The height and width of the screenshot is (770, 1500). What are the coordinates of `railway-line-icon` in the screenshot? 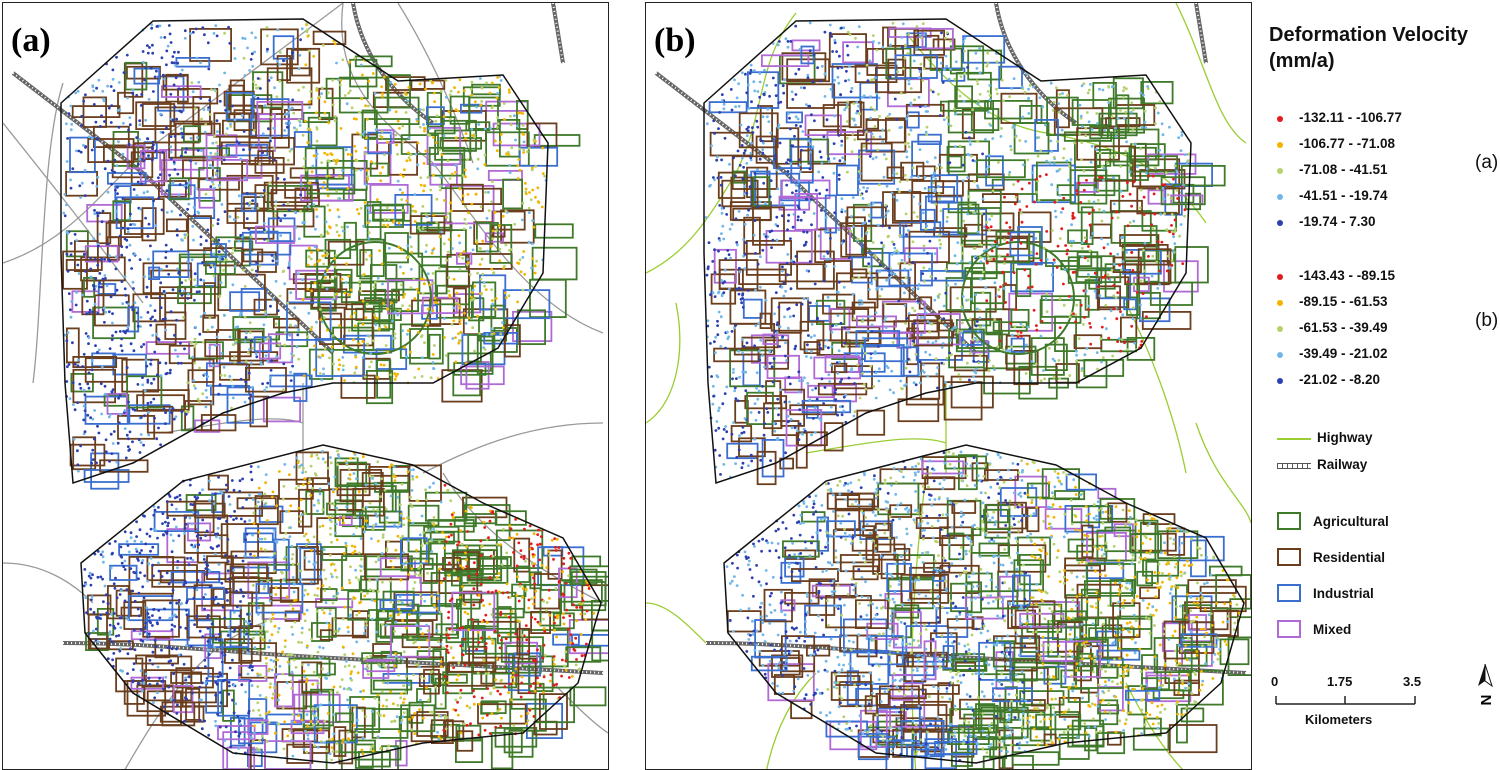 It's located at (1294, 466).